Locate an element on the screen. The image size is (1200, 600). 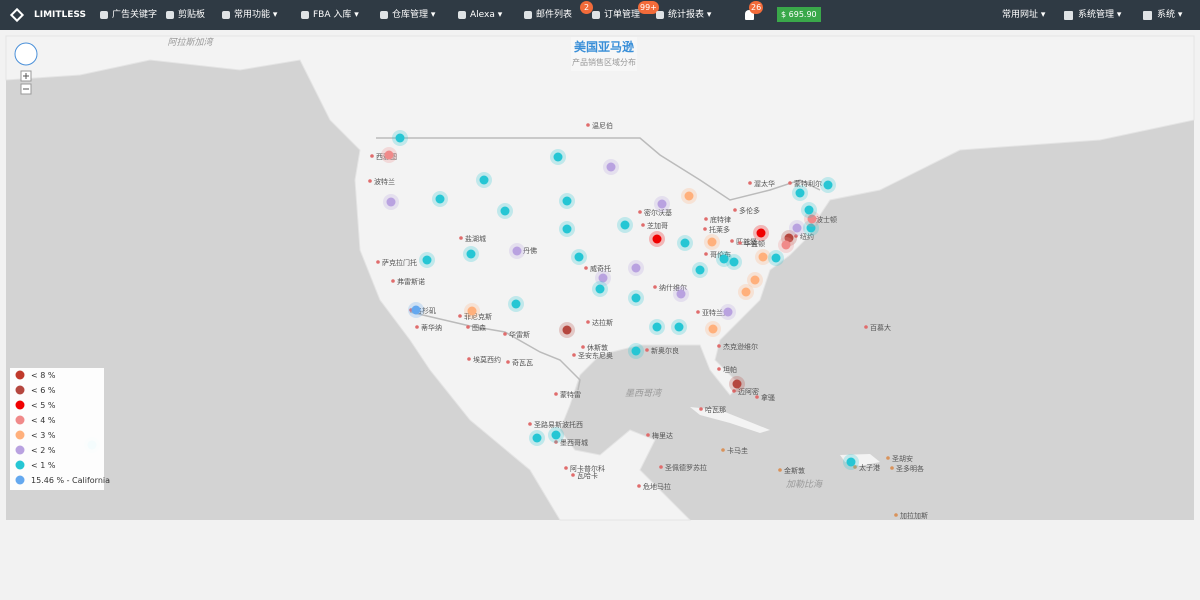
city-label: 底特律 is located at coordinates (720, 219).